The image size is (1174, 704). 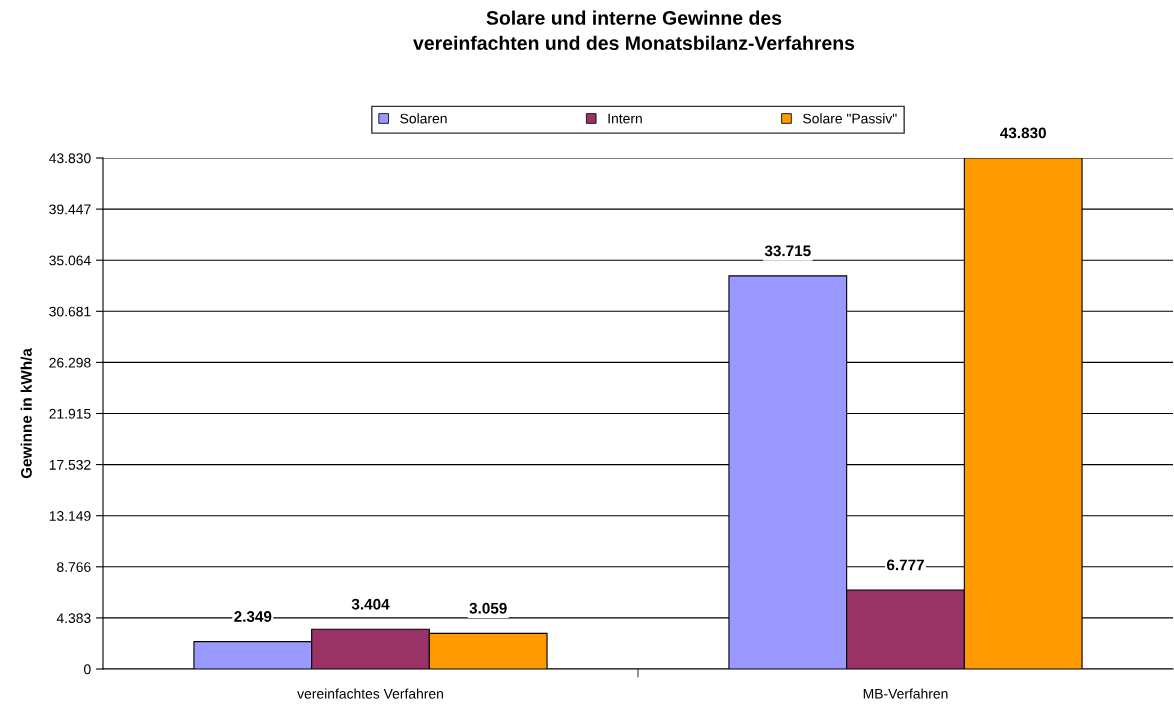 I want to click on data-label: 33.715, so click(x=787, y=251).